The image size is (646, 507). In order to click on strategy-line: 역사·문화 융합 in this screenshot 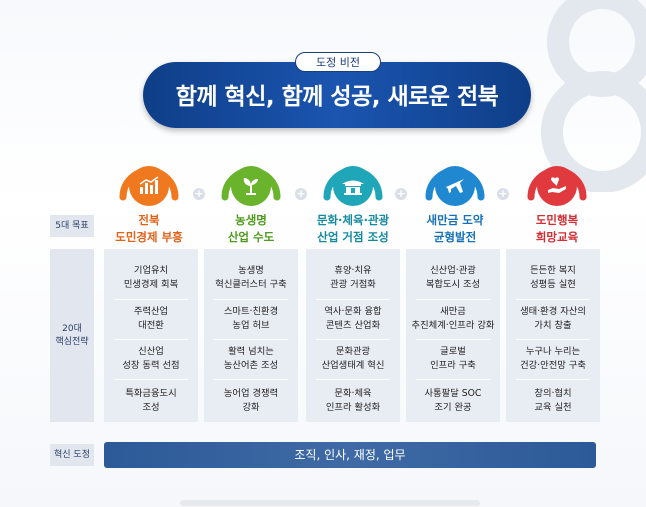, I will do `click(353, 311)`.